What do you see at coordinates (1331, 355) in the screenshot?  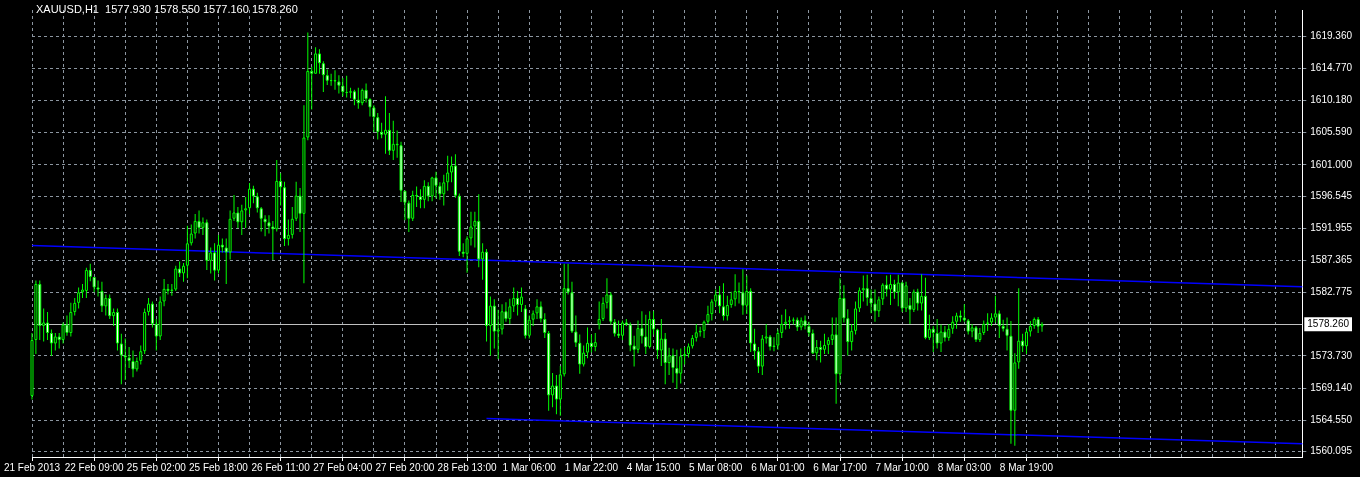 I see `y-tick-label: 1573.730` at bounding box center [1331, 355].